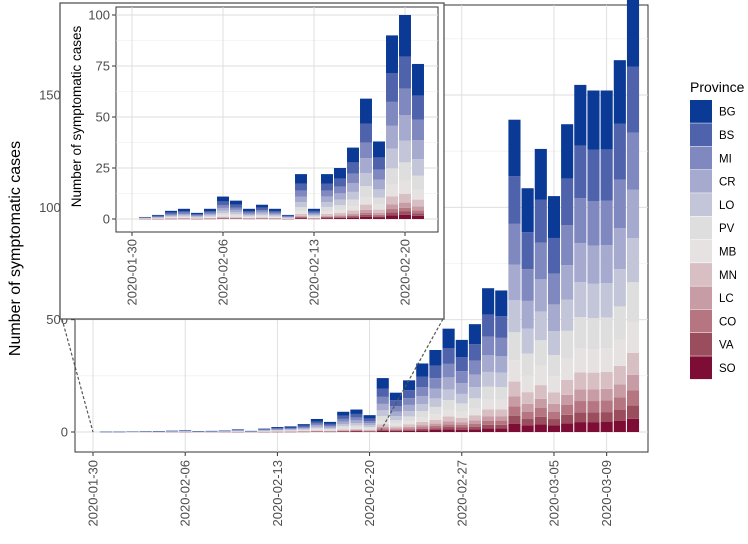 The width and height of the screenshot is (748, 544). I want to click on x-tick-label: 2020-01-30, so click(93, 493).